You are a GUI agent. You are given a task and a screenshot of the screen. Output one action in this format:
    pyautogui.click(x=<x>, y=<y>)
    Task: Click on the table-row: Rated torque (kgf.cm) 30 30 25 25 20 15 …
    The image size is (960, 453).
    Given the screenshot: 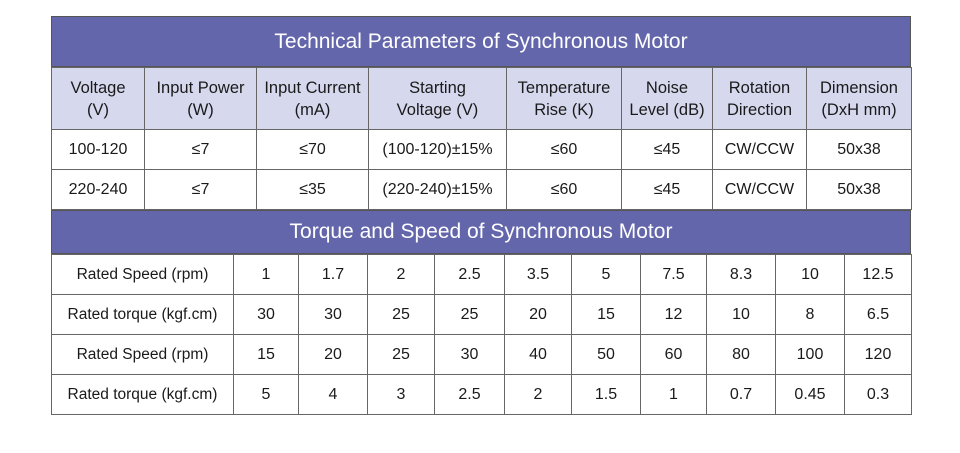 What is the action you would take?
    pyautogui.click(x=481, y=314)
    